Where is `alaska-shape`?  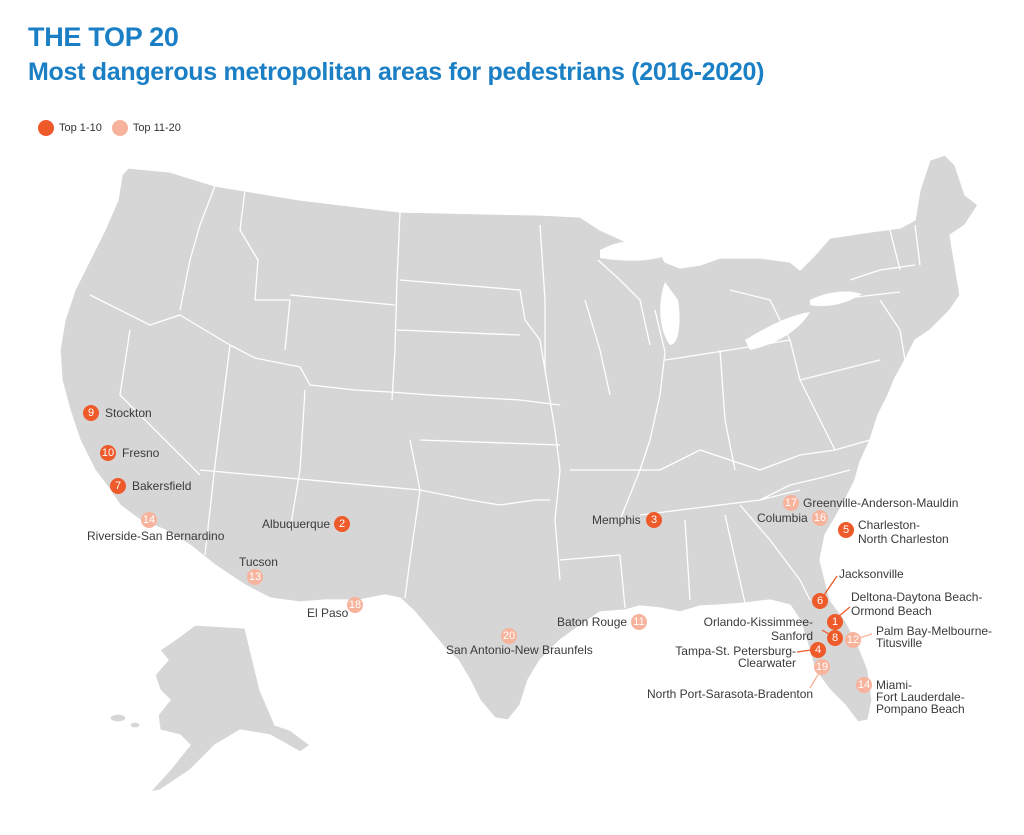 alaska-shape is located at coordinates (230, 708).